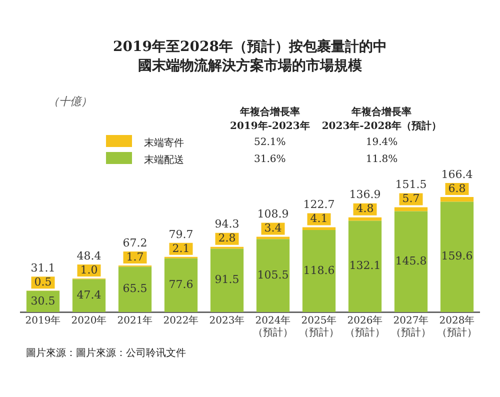 The image size is (500, 397). What do you see at coordinates (135, 289) in the screenshot?
I see `data-label: 65.5` at bounding box center [135, 289].